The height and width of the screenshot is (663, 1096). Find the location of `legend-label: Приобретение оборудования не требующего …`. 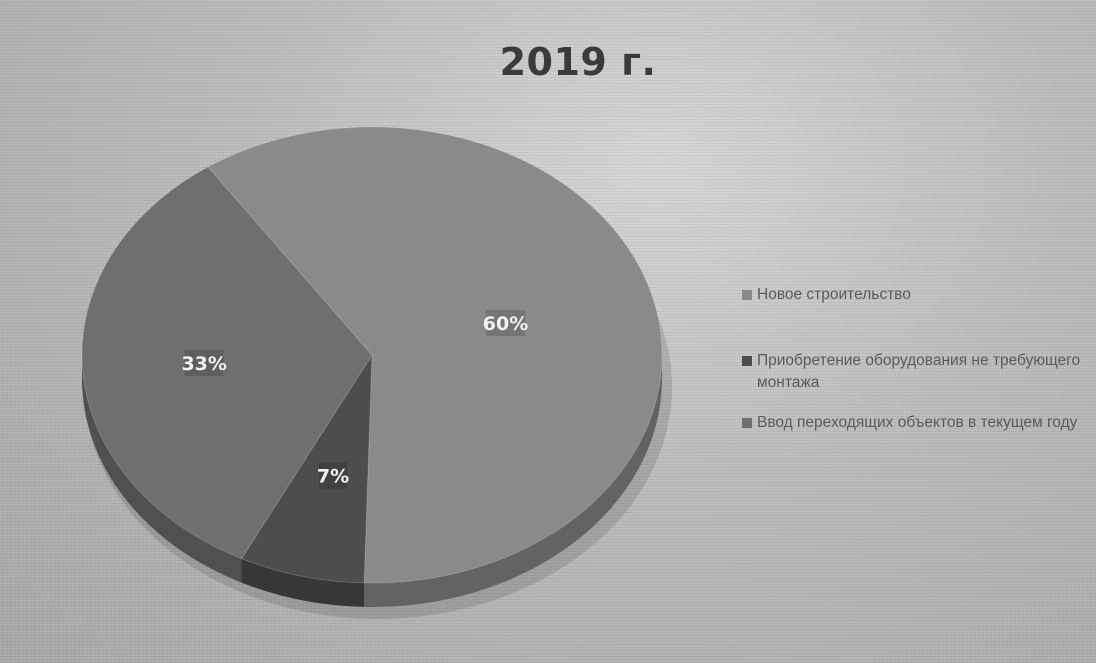

legend-label: Приобретение оборудования не требующего … is located at coordinates (919, 371).